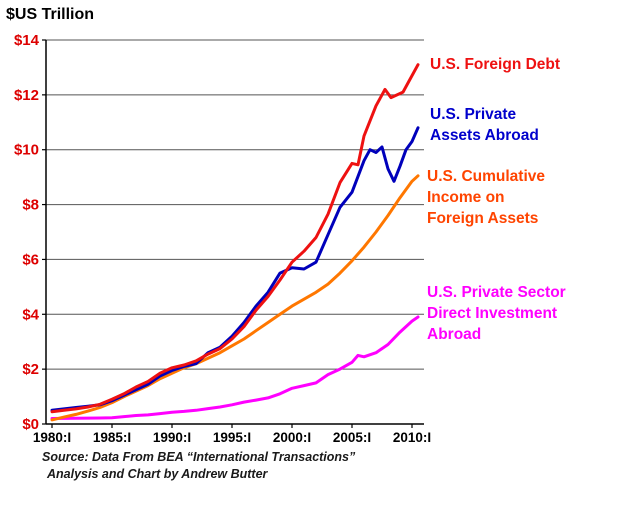  What do you see at coordinates (412, 437) in the screenshot?
I see `x-tick-label-2010:I: 2010:I` at bounding box center [412, 437].